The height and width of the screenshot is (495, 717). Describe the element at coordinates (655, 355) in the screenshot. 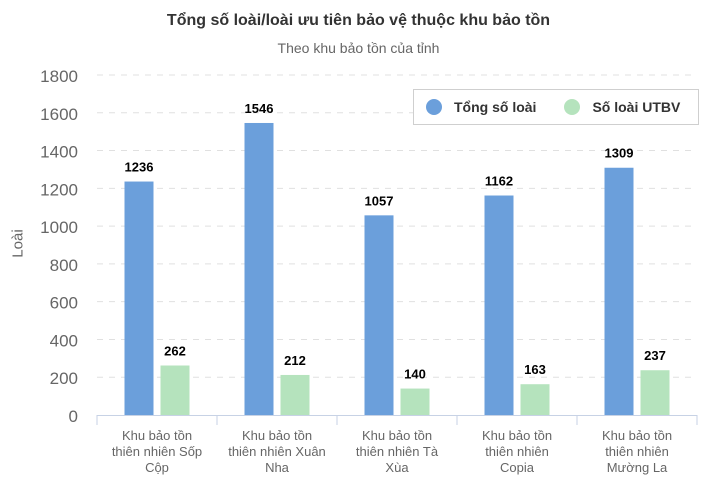

I see `data-label: 237` at that location.